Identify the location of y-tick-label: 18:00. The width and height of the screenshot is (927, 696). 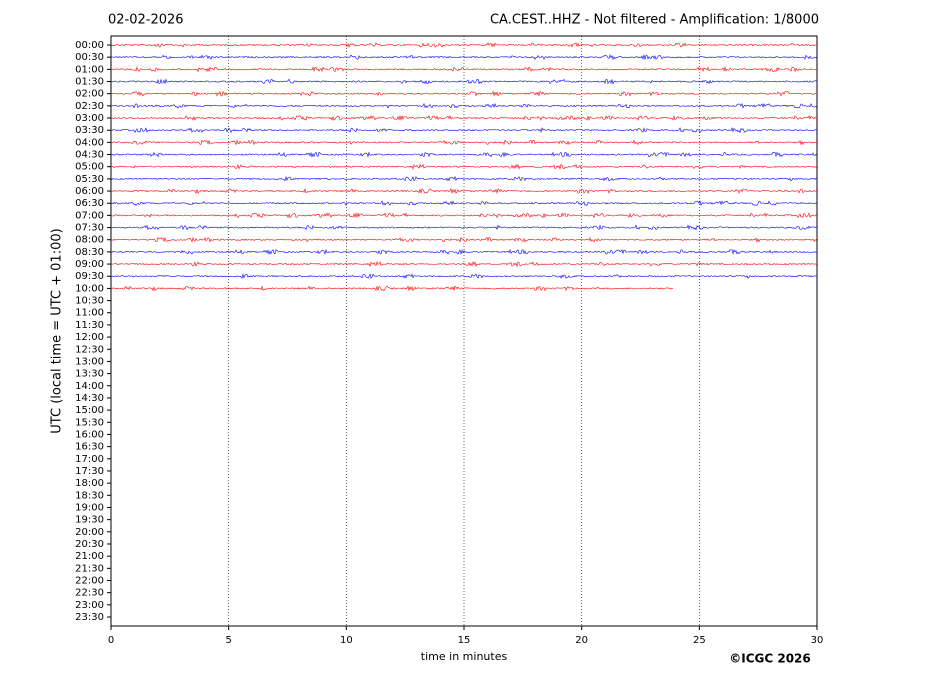
(89, 483).